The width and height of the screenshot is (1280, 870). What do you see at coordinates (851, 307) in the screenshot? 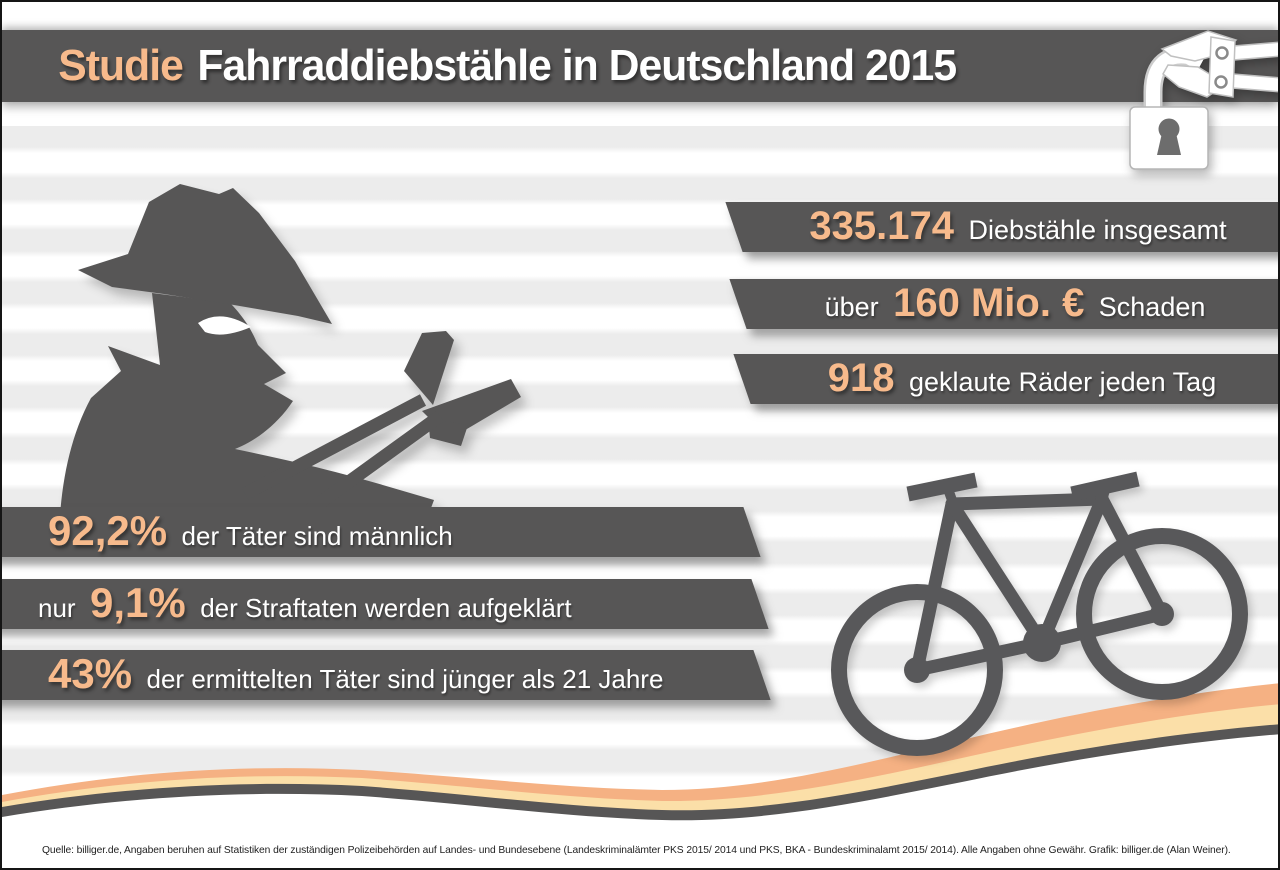
I see `stat-prefix: über` at bounding box center [851, 307].